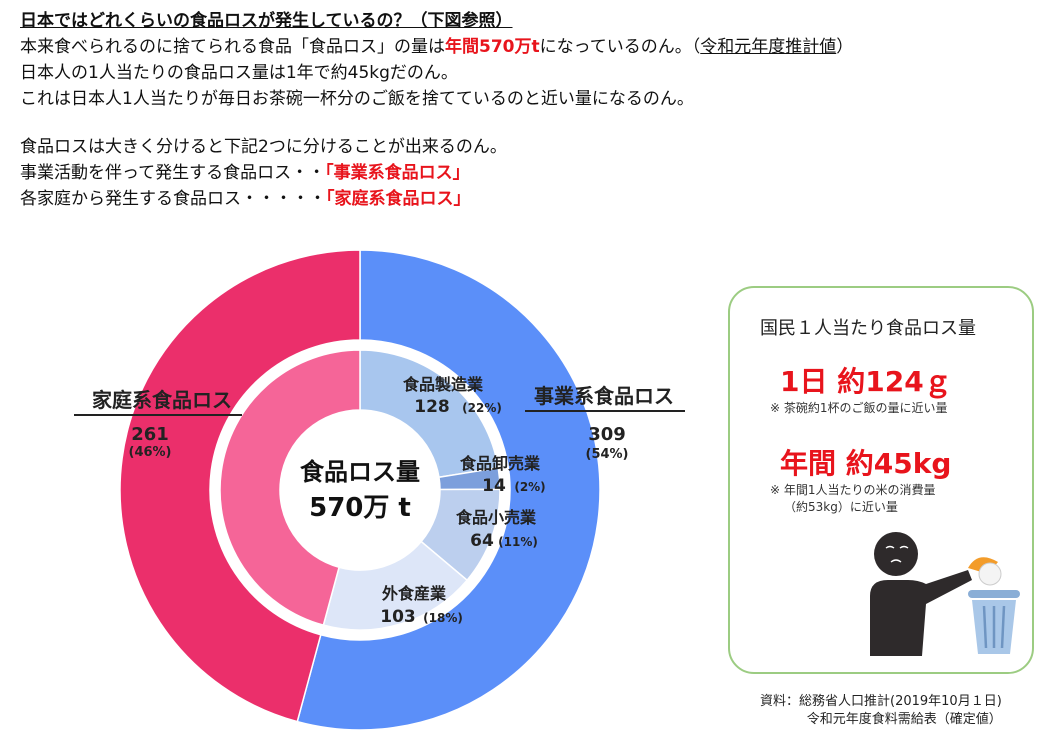 This screenshot has height=747, width=1052. I want to click on person-throwing-rice-into-trash-icon, so click(945, 594).